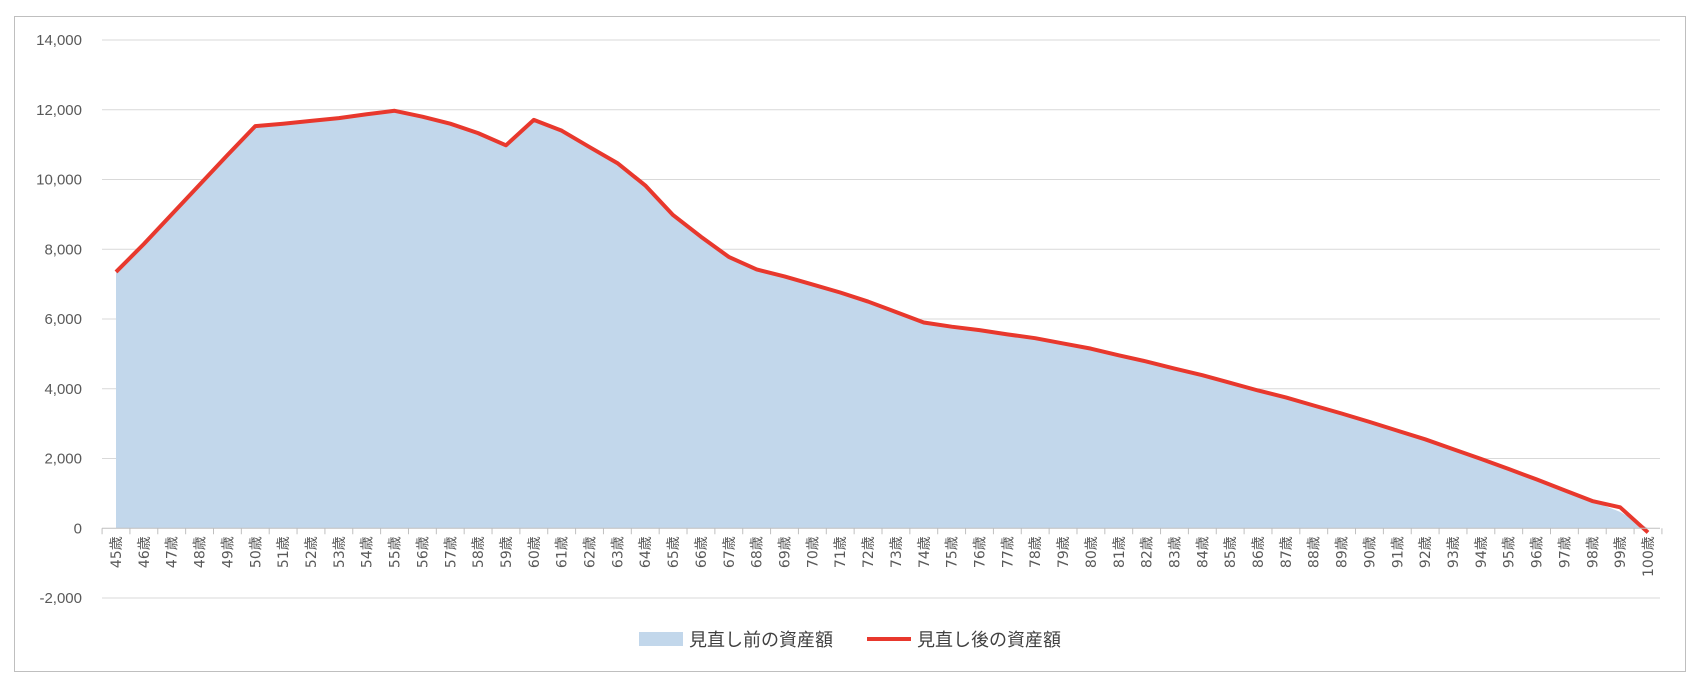 Image resolution: width=1700 pixels, height=688 pixels. Describe the element at coordinates (1064, 552) in the screenshot. I see `x-tick-label: 79歳` at that location.